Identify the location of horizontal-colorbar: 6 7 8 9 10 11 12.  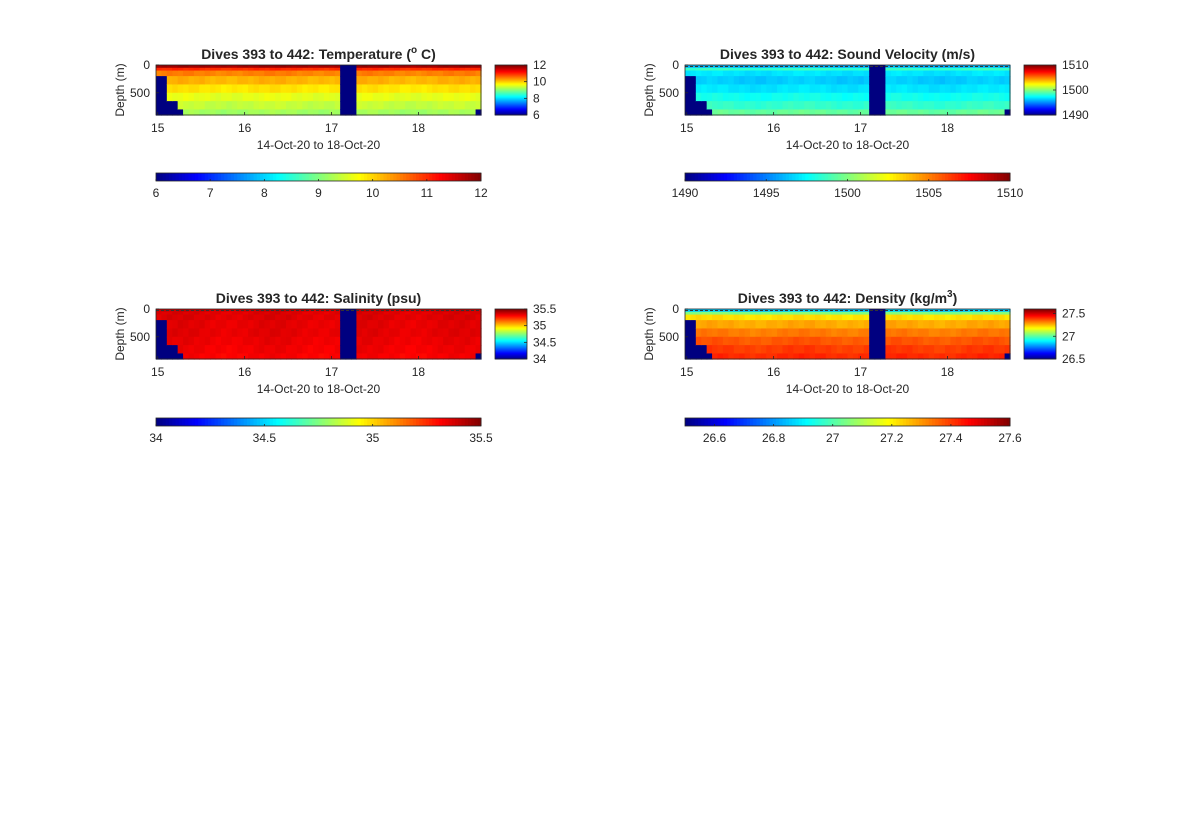
(320, 186).